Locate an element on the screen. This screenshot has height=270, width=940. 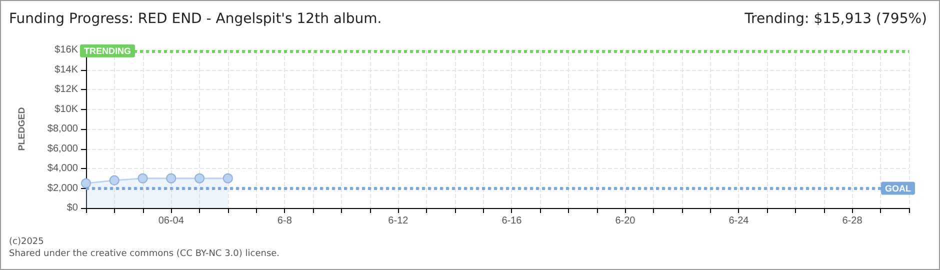
text: (c)2025 is located at coordinates (27, 242).